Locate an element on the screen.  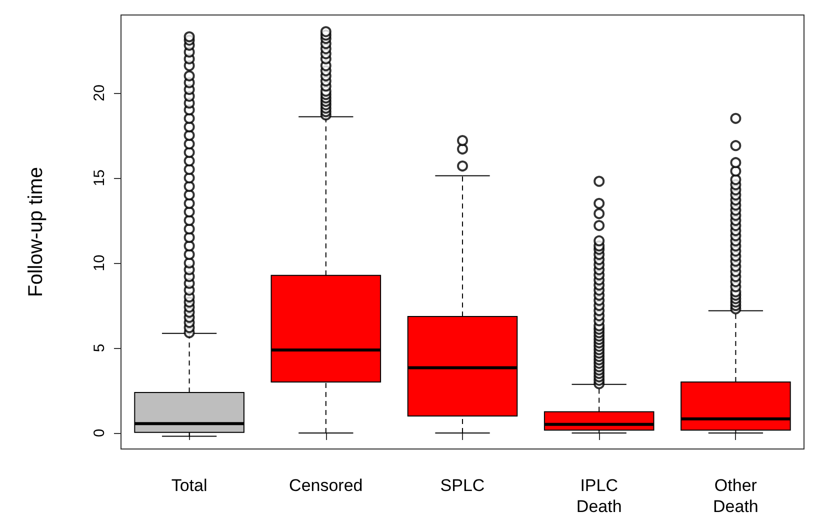
y-axis-title: Follow-up time is located at coordinates (36, 232).